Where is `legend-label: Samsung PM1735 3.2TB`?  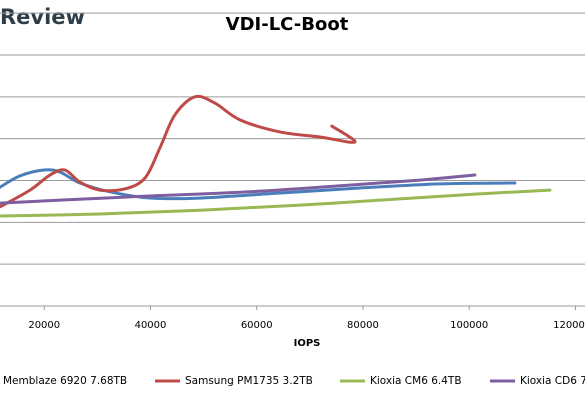
legend-label: Samsung PM1735 3.2TB is located at coordinates (249, 381).